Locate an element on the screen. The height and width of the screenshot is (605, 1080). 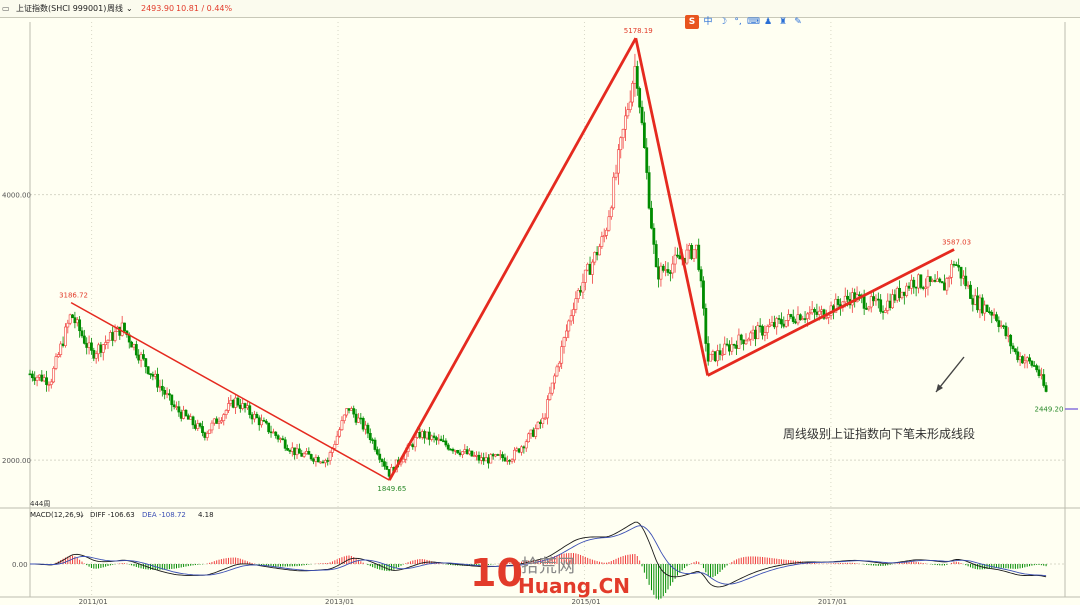
keyboard-icon: ⌨ is located at coordinates (753, 22).